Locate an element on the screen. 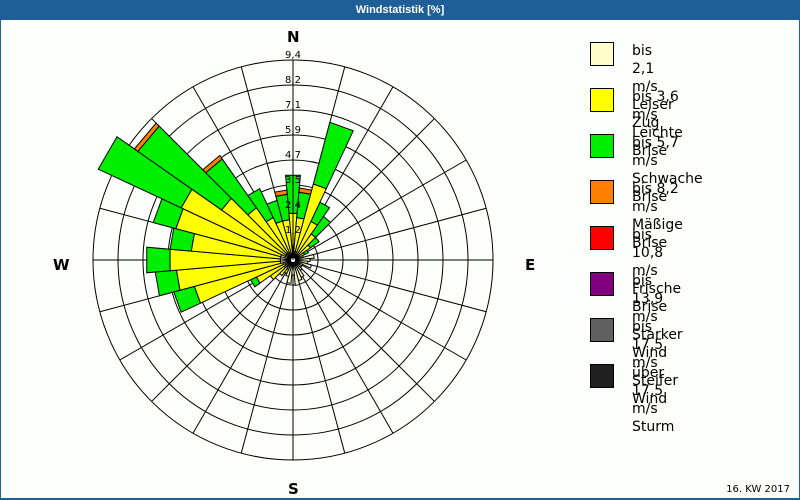 This screenshot has width=800, height=500. ring-label: 1,2 is located at coordinates (293, 230).